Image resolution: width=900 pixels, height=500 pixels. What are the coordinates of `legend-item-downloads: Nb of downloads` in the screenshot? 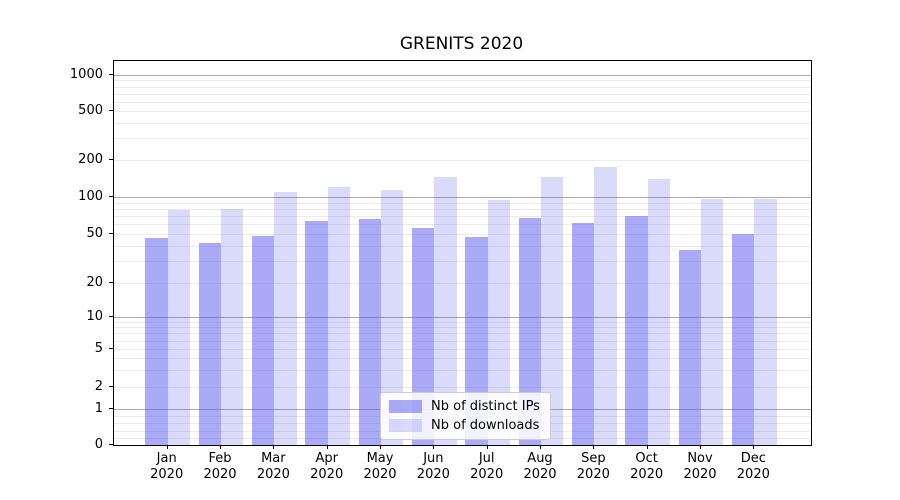 It's located at (464, 425).